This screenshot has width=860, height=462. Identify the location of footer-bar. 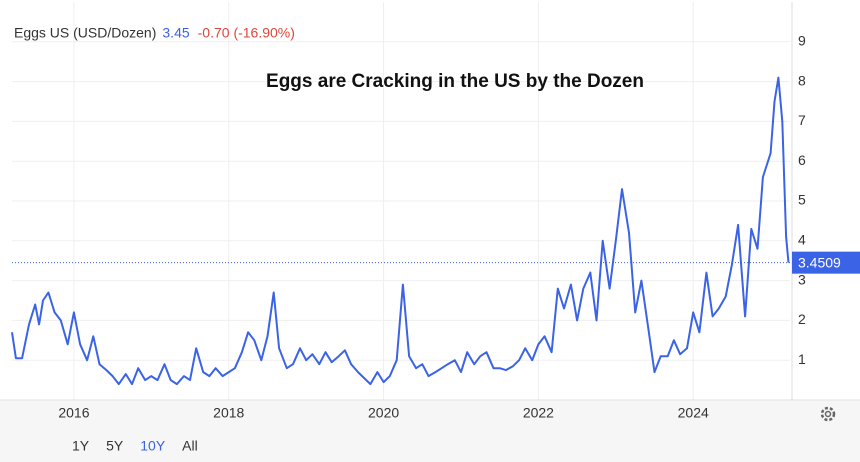
(430, 431).